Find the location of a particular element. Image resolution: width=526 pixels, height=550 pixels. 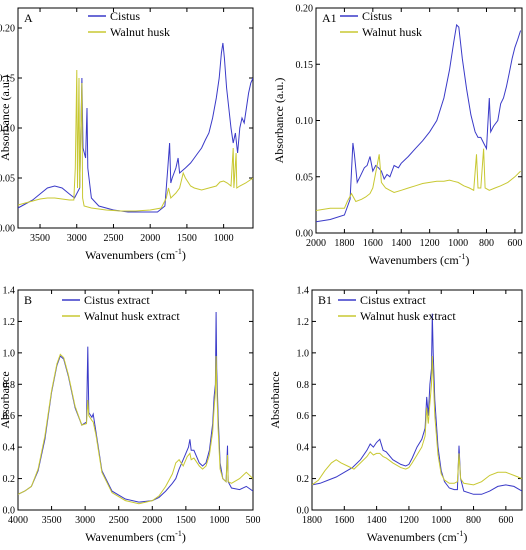

panel-label: A1 is located at coordinates (329, 18).